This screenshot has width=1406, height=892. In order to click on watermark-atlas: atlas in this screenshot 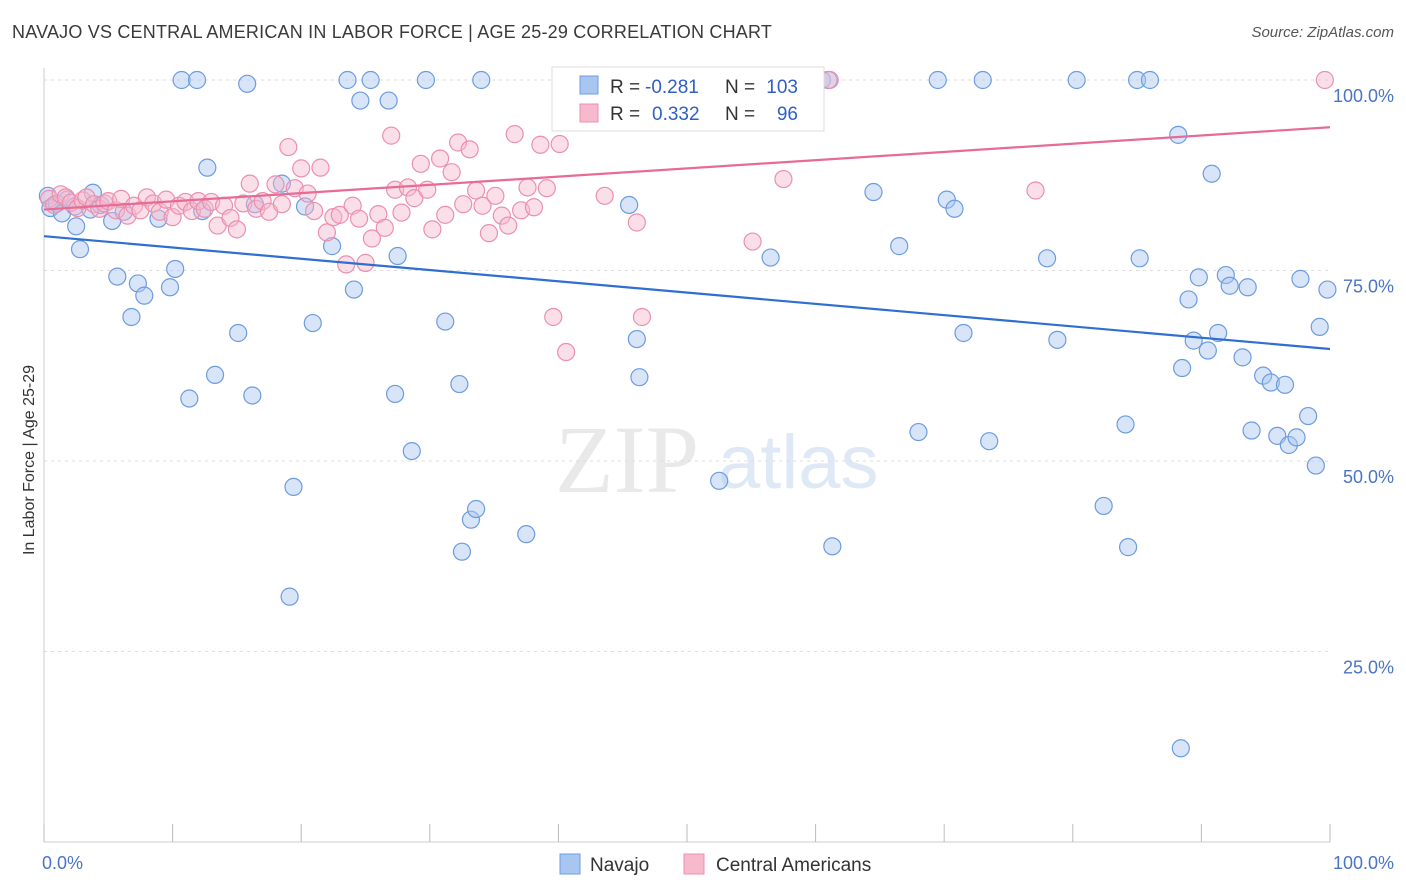, I will do `click(798, 462)`.